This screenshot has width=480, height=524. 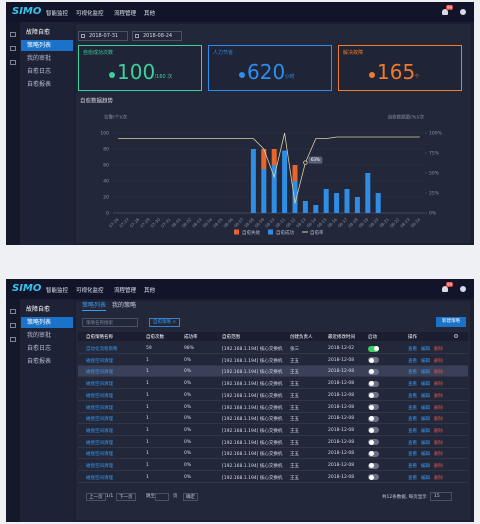 What do you see at coordinates (126, 497) in the screenshot?
I see `pagination-next: 下一页` at bounding box center [126, 497].